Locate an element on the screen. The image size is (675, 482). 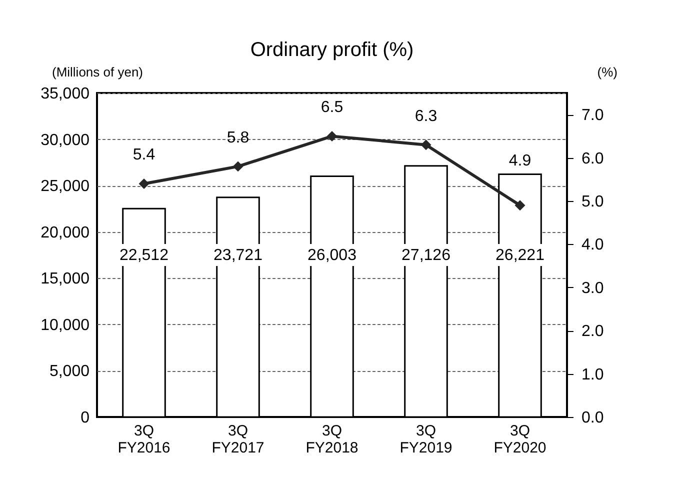
data-label: 26,221 is located at coordinates (520, 255).